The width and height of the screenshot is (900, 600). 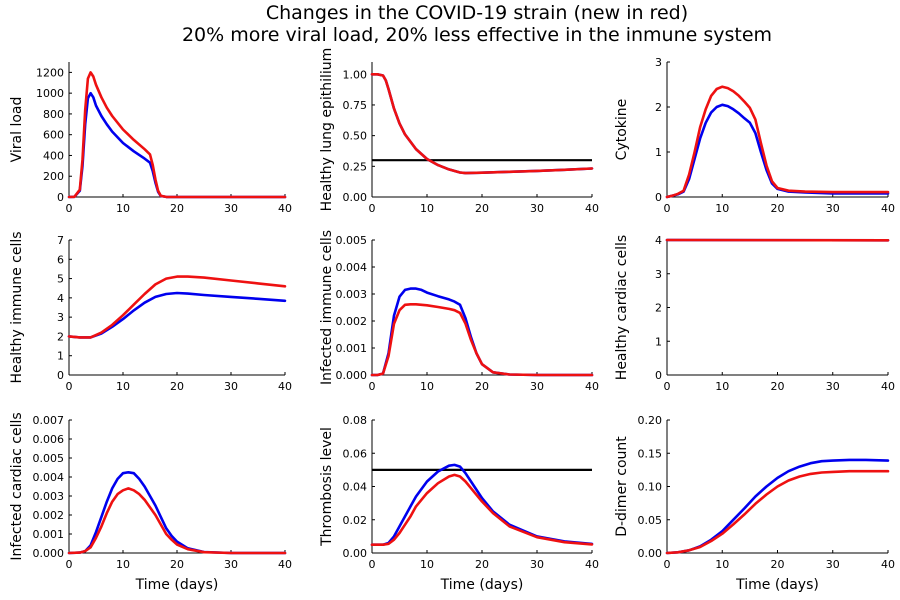 What do you see at coordinates (17, 130) in the screenshot?
I see `y-axis-label: Viral load` at bounding box center [17, 130].